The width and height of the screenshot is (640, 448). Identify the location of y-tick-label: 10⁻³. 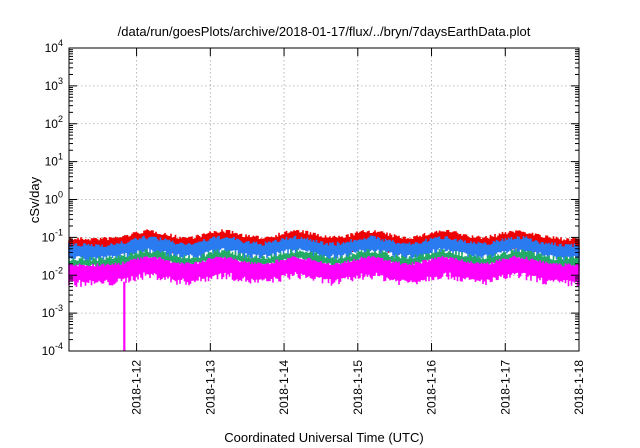
(52, 311).